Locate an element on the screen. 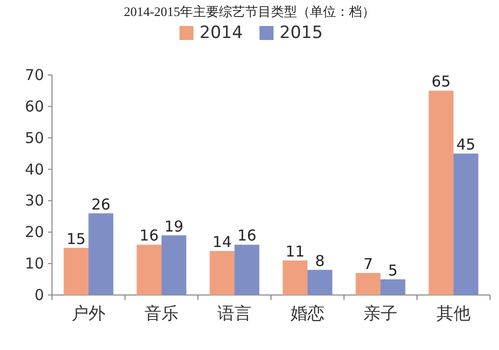  y-tick-label: 10 is located at coordinates (34, 263).